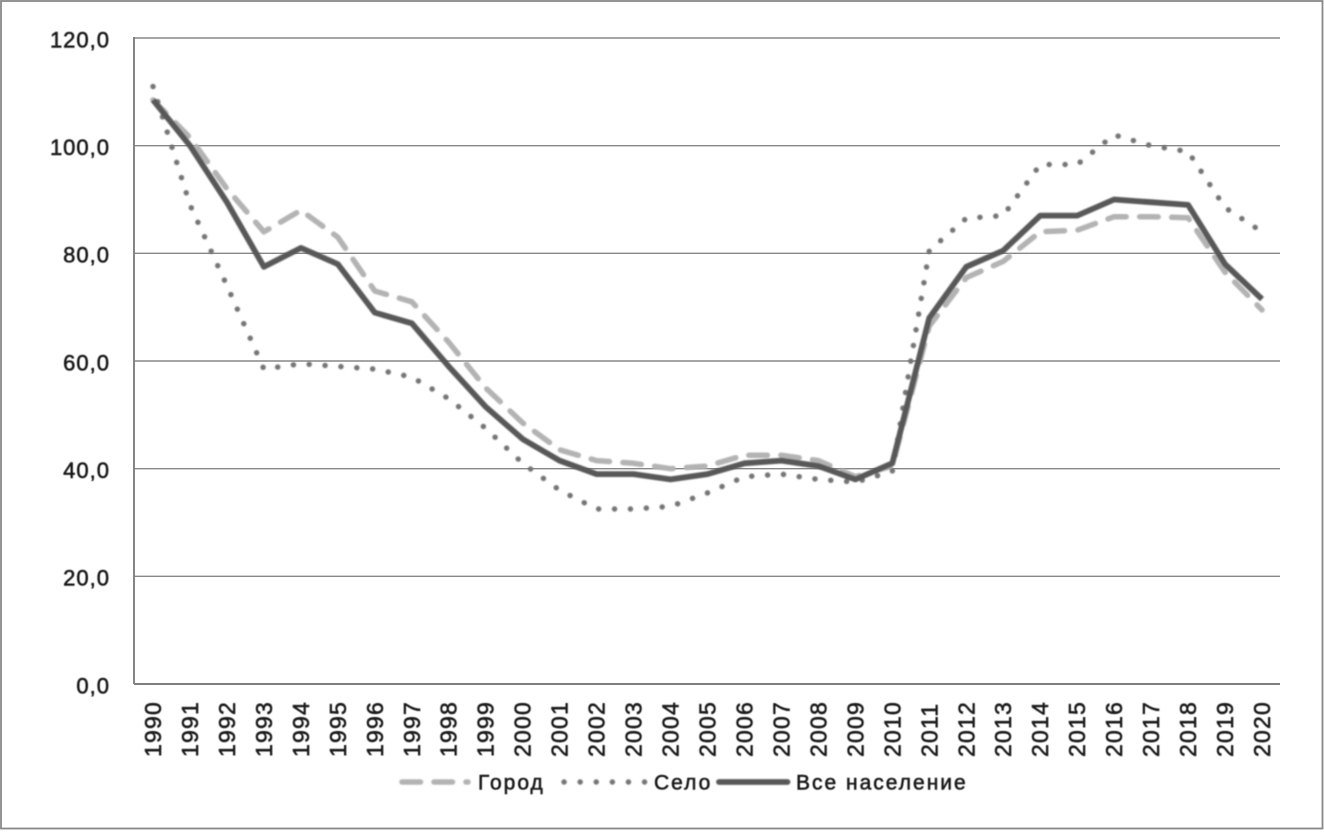  What do you see at coordinates (190, 729) in the screenshot?
I see `svg-text: 1991` at bounding box center [190, 729].